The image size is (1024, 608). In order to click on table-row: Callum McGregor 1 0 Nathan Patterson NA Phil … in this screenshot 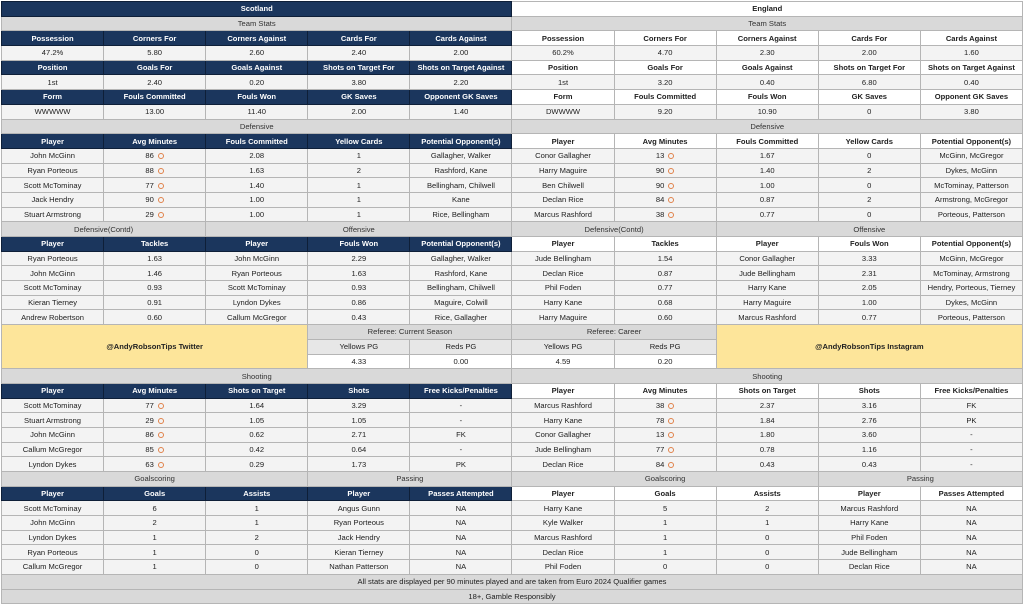, I will do `click(512, 567)`.